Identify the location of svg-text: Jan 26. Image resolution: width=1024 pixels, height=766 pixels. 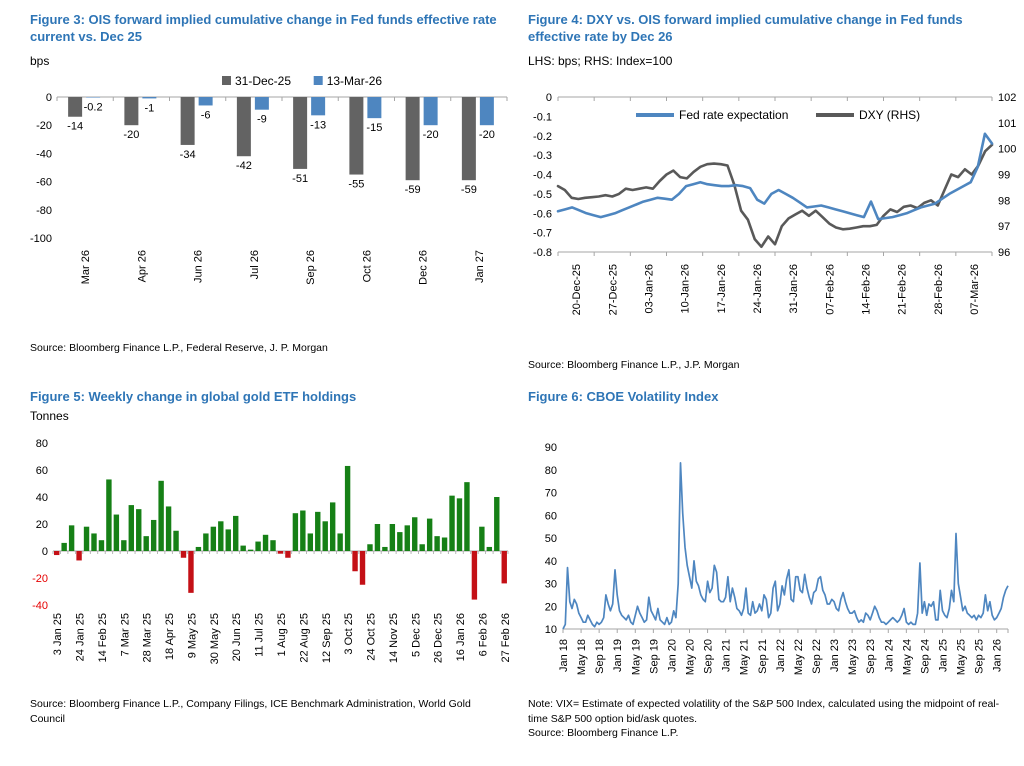
(998, 655).